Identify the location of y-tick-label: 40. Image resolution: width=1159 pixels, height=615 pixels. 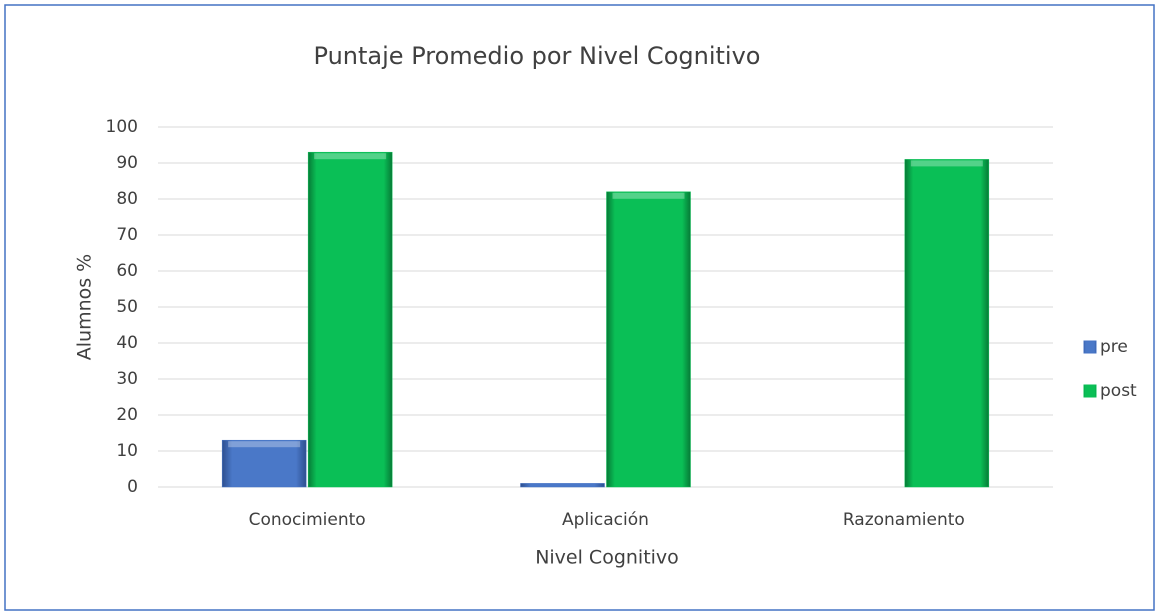
(127, 343).